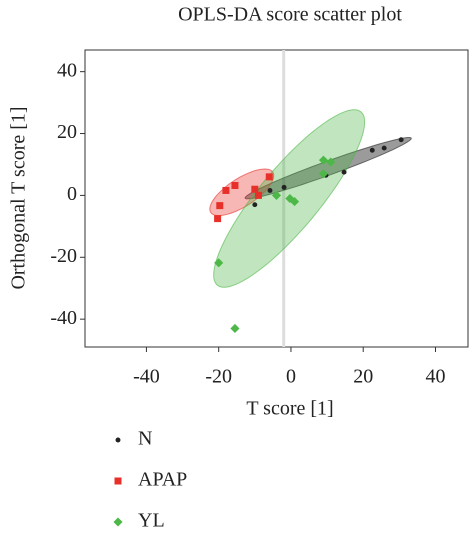 The width and height of the screenshot is (474, 539). What do you see at coordinates (289, 409) in the screenshot?
I see `x-axis-label: T score [1]` at bounding box center [289, 409].